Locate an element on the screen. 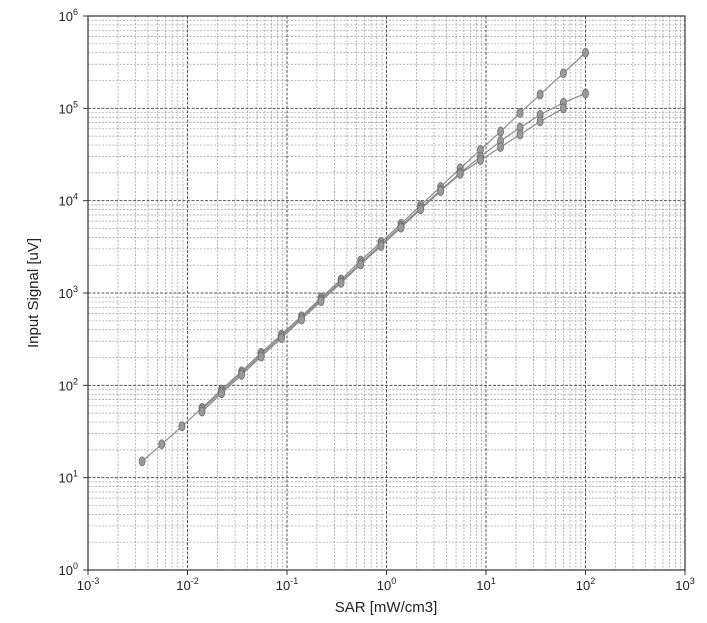 The image size is (707, 623). y-tick-label: 10⁵ is located at coordinates (68, 107).